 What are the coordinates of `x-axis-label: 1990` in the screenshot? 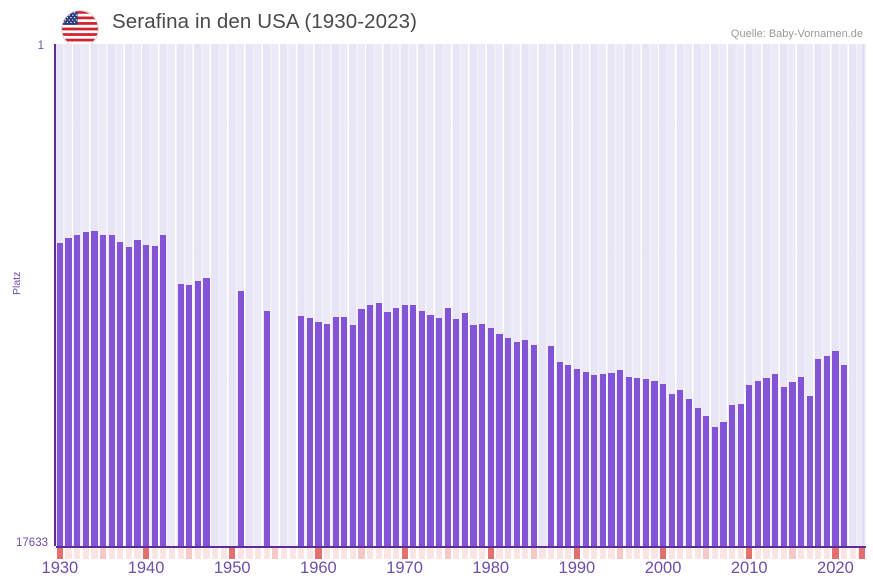 It's located at (577, 568).